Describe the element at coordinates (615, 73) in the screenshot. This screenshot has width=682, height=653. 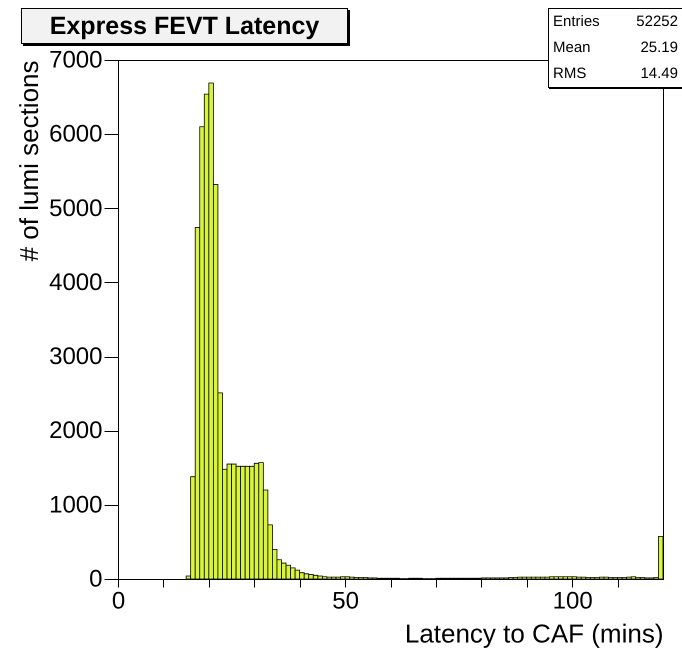
I see `text: RMS 14.49` at that location.